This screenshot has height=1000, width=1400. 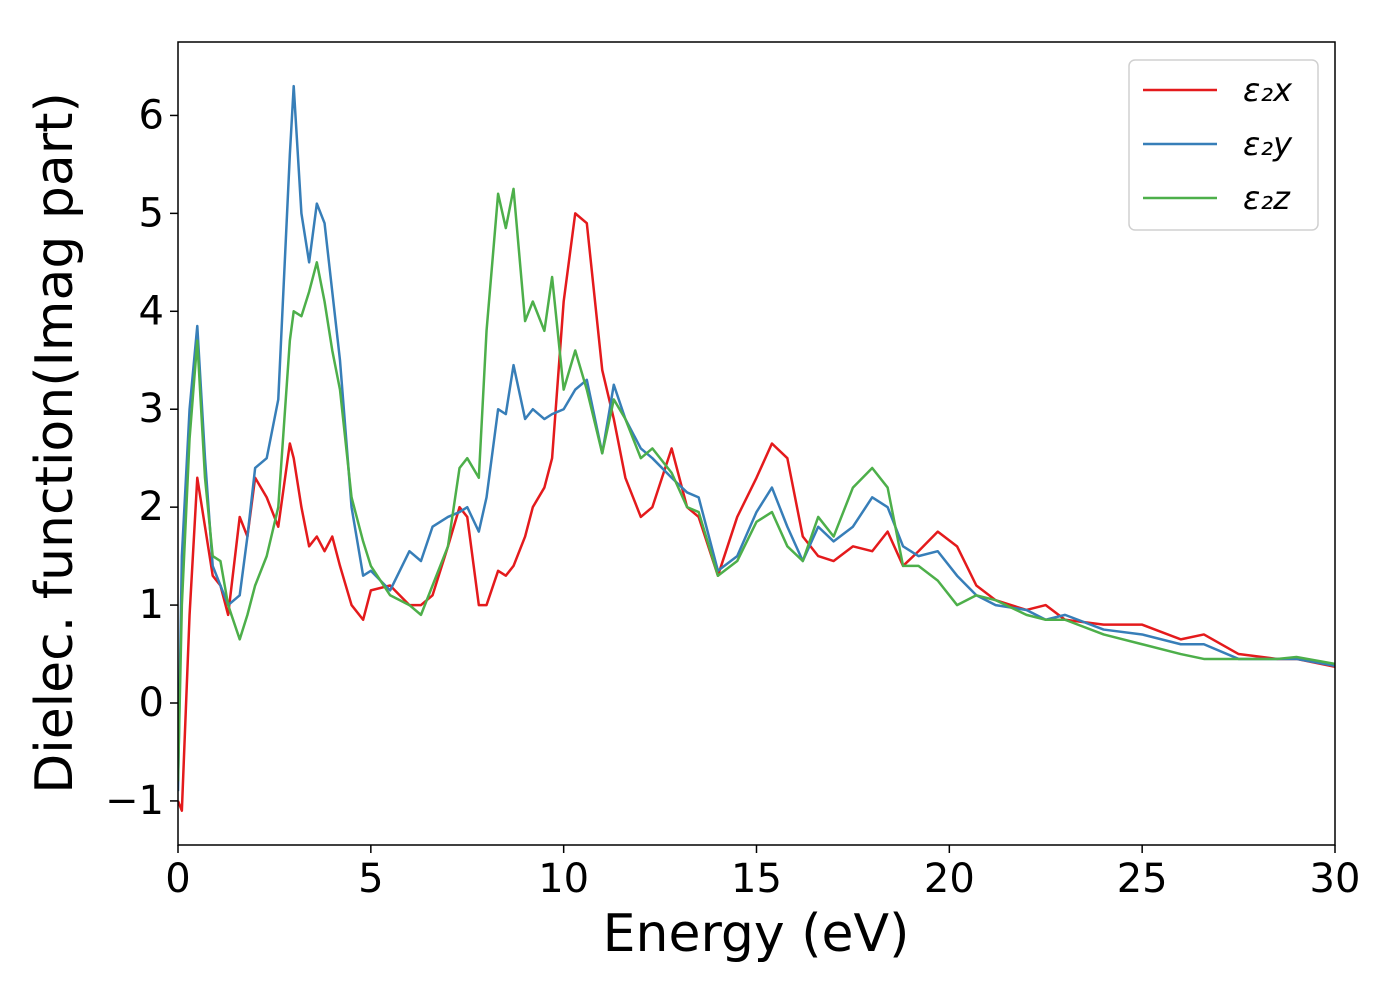 What do you see at coordinates (134, 801) in the screenshot?
I see `y-tick-label: −1` at bounding box center [134, 801].